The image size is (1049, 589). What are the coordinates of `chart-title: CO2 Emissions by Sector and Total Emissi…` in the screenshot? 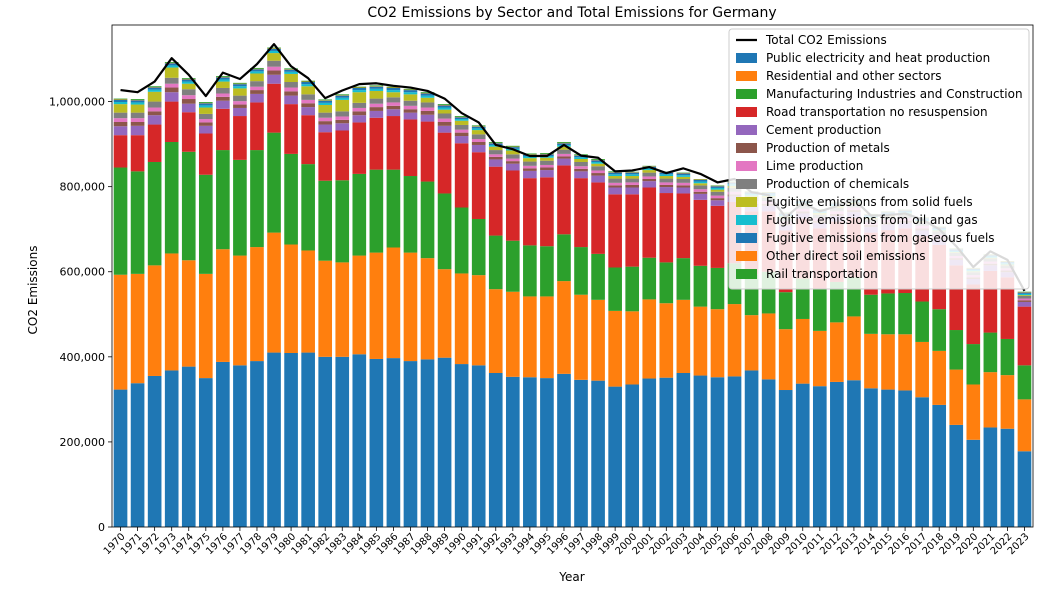 It's located at (571, 13).